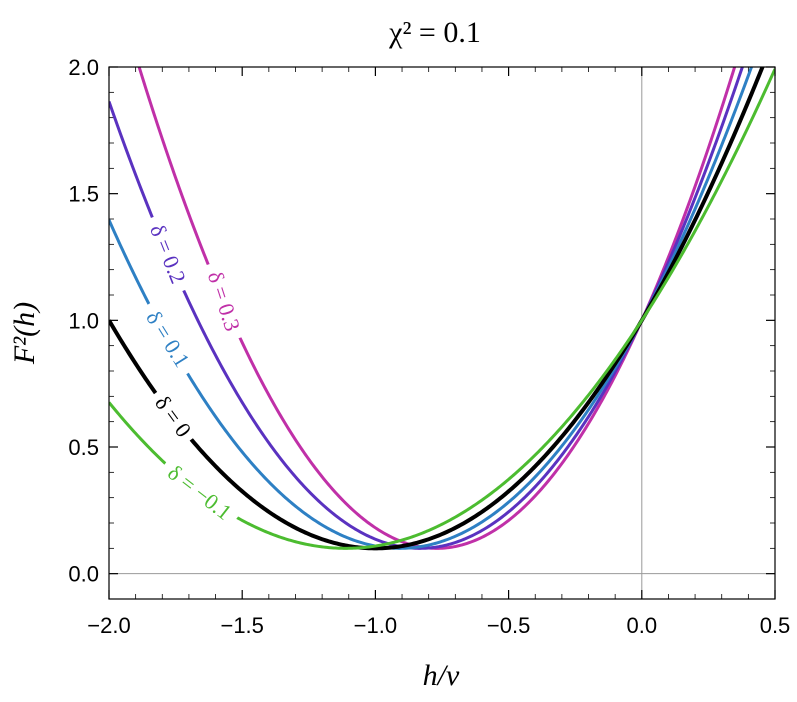  Describe the element at coordinates (441, 675) in the screenshot. I see `x-axis-label: h/v` at that location.